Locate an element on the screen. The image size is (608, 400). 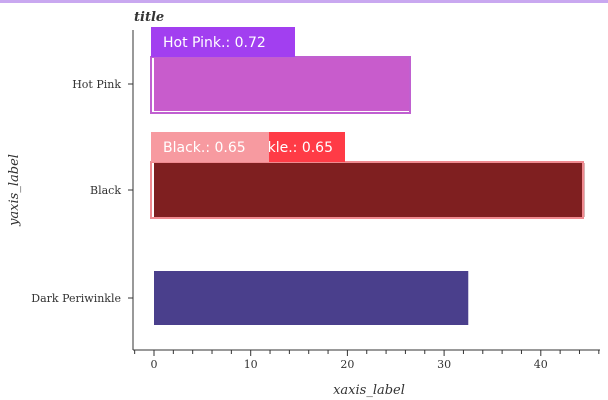
x-tick-label: 30 is located at coordinates (444, 364).